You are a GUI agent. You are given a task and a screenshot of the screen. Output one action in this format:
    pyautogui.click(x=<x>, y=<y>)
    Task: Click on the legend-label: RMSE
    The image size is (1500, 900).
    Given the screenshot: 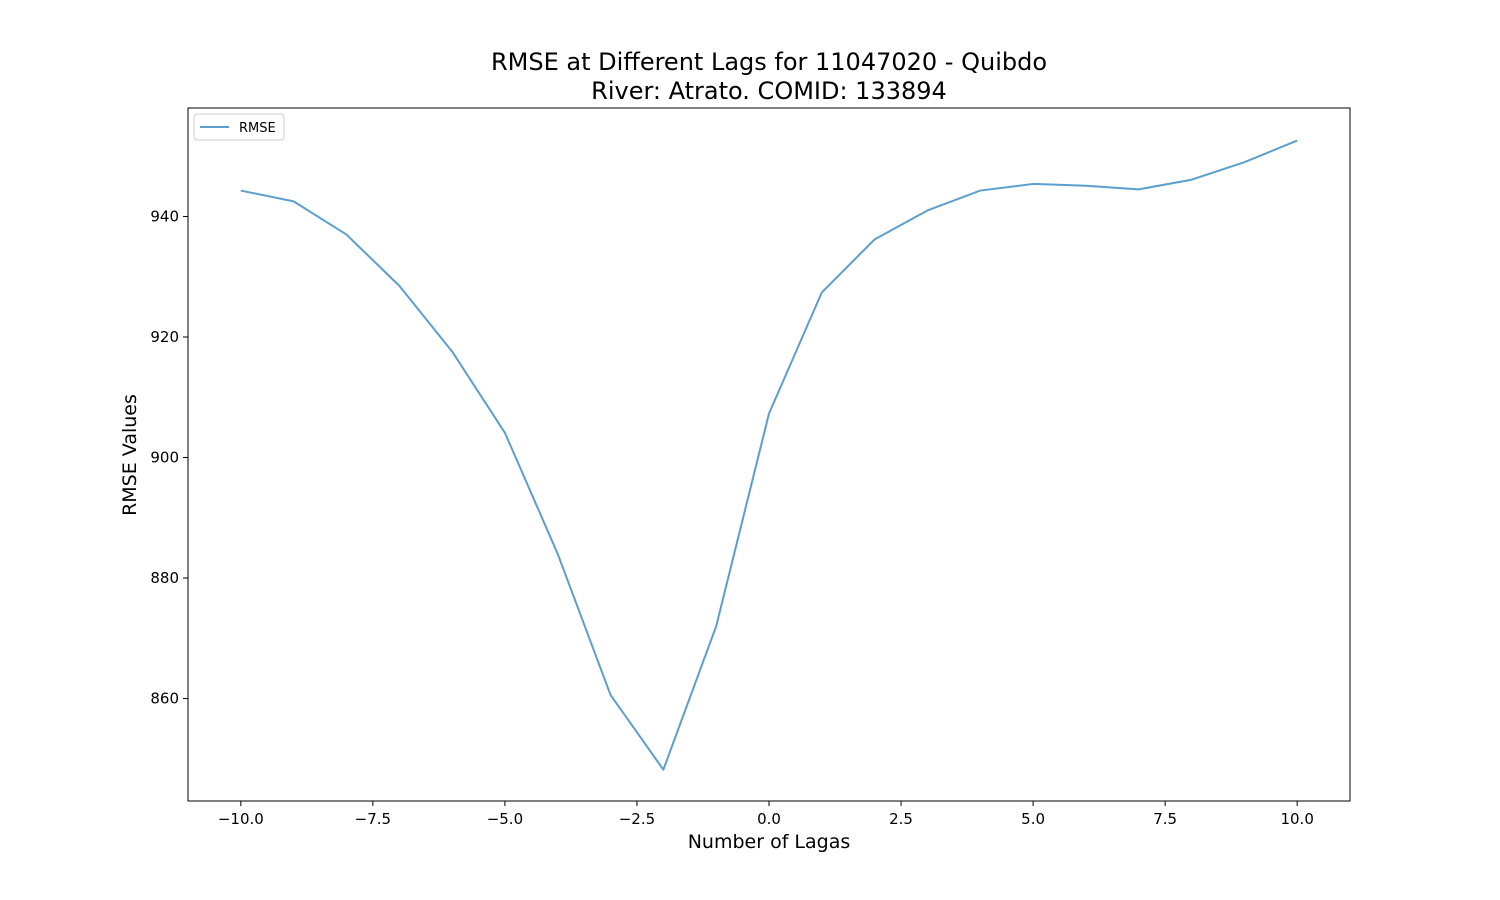 What is the action you would take?
    pyautogui.click(x=257, y=128)
    